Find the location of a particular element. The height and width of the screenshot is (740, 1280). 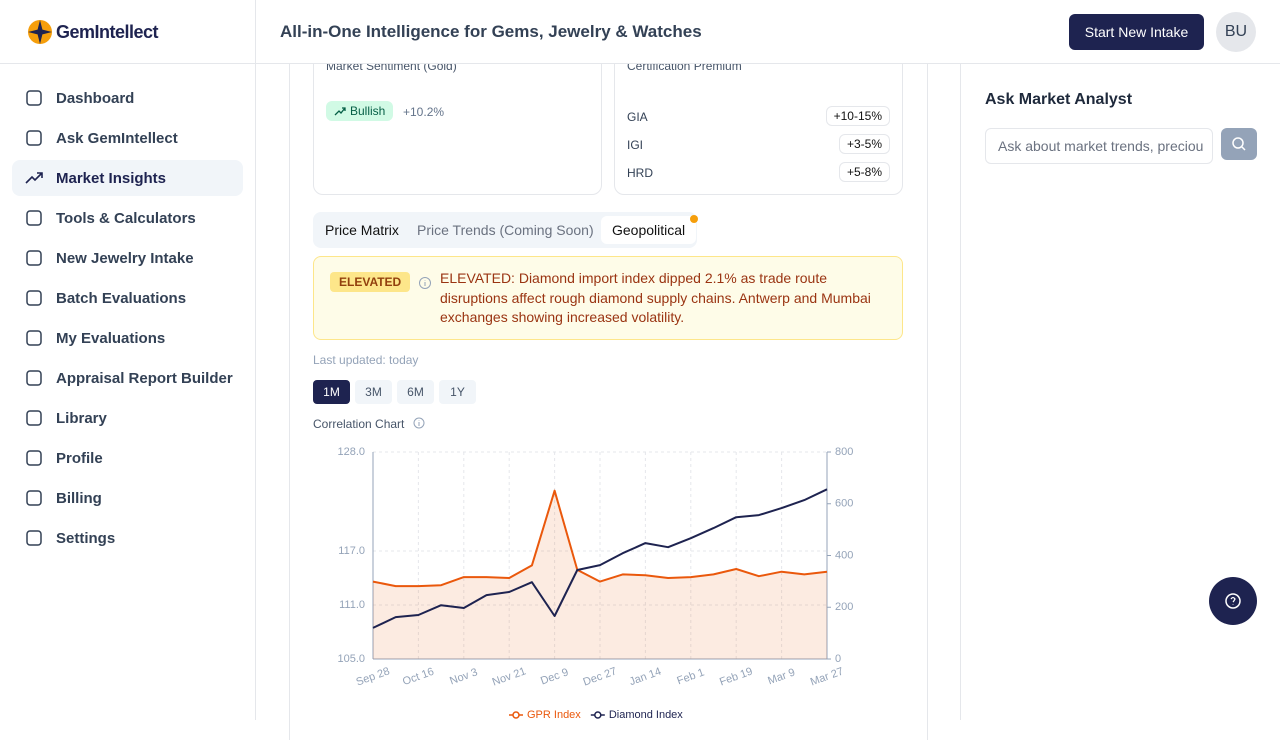

cert-name: HRD is located at coordinates (640, 173).